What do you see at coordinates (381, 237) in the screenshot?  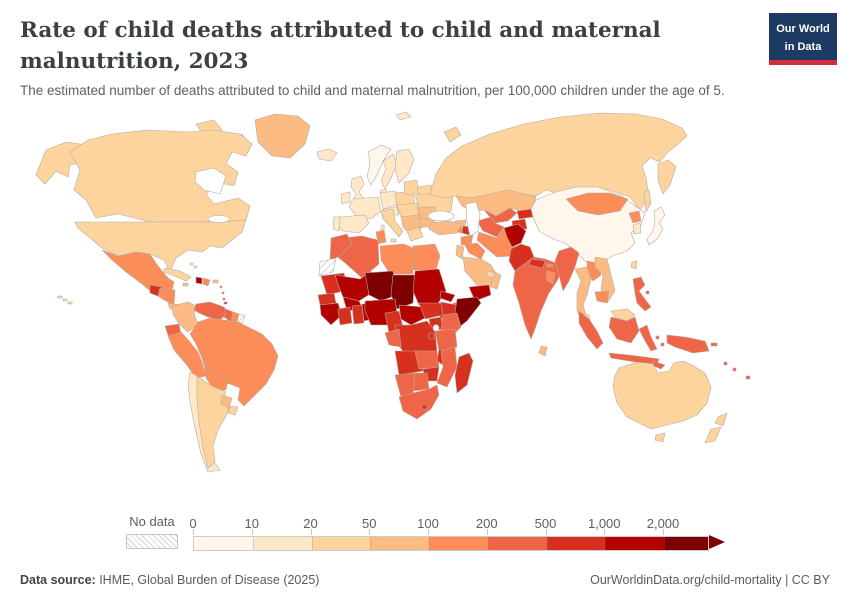 I see `country-tunisia` at bounding box center [381, 237].